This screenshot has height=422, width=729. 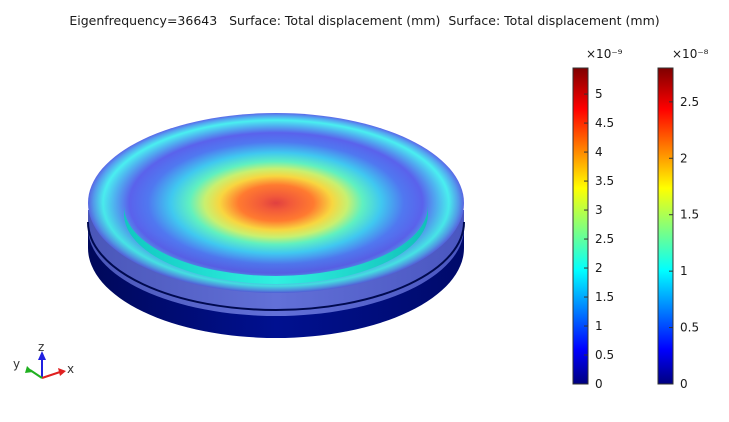 I want to click on colorbar-2-tick-label: 0.5, so click(x=689, y=328).